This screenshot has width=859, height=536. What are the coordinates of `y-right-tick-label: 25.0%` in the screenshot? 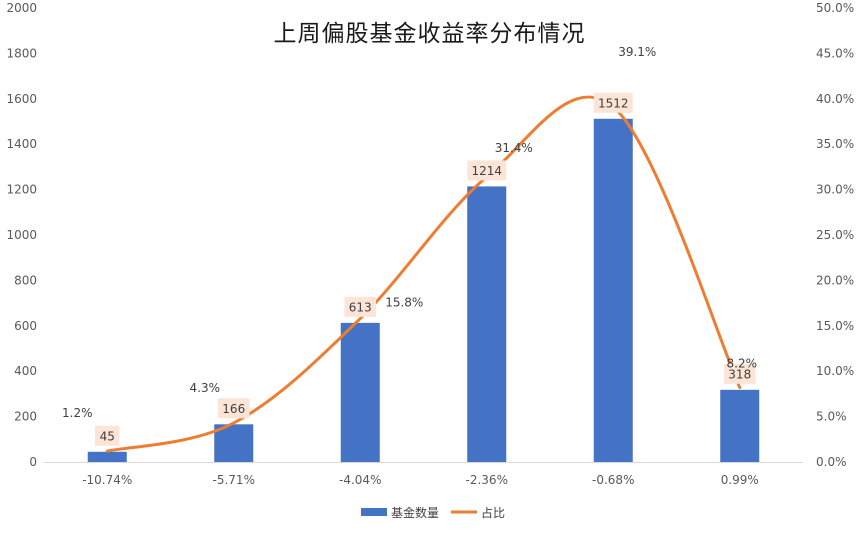 It's located at (835, 235).